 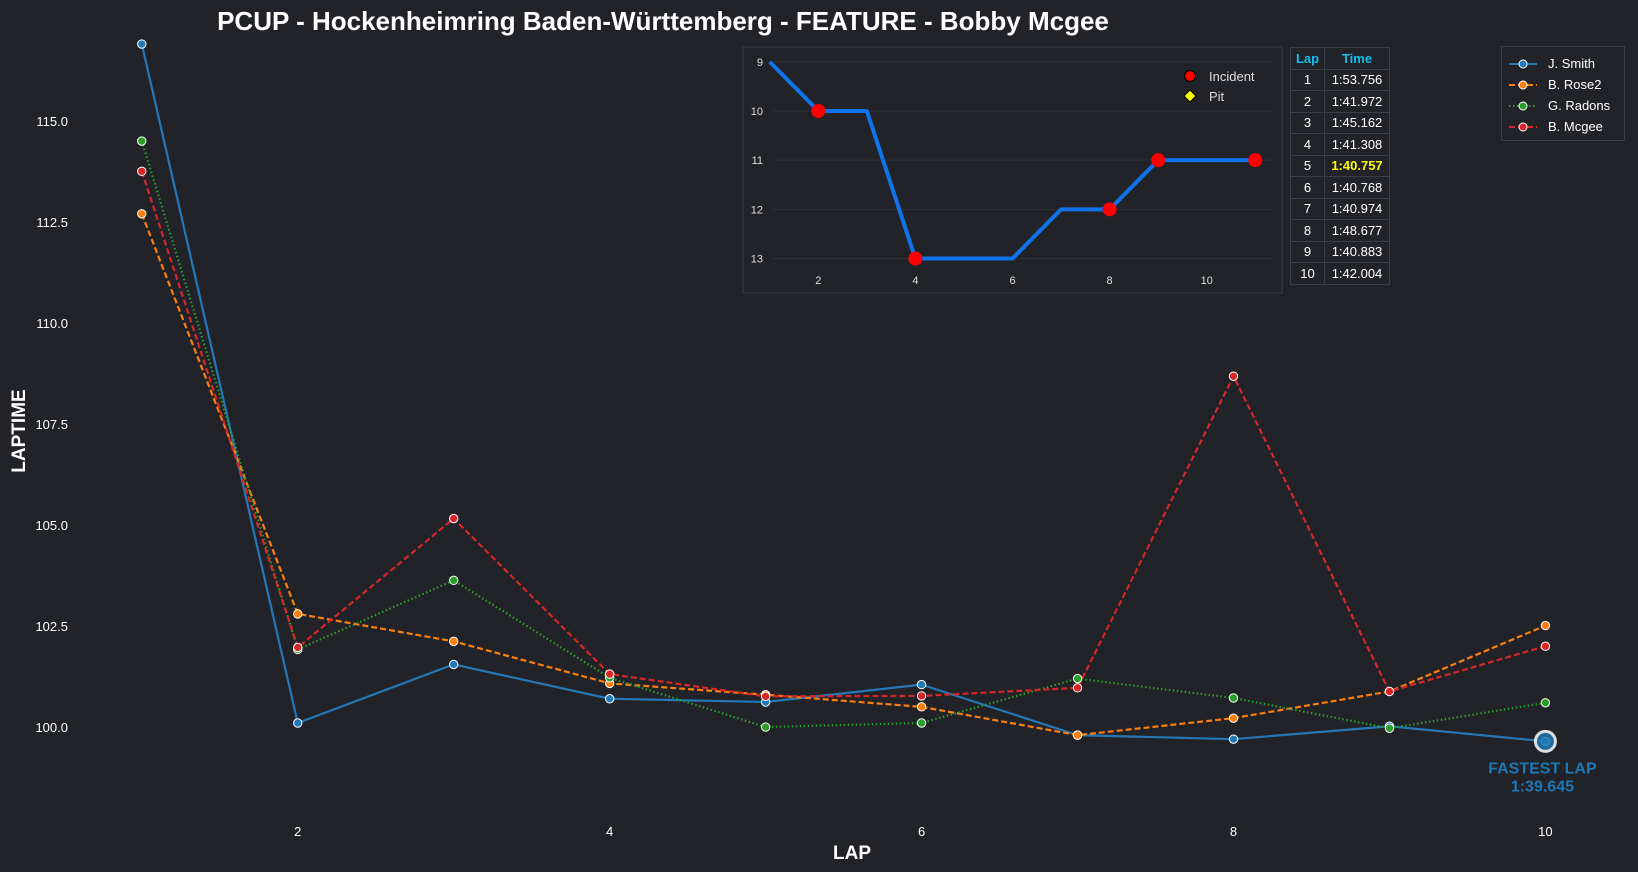 What do you see at coordinates (915, 281) in the screenshot?
I see `inset-x-tick-label: 4` at bounding box center [915, 281].